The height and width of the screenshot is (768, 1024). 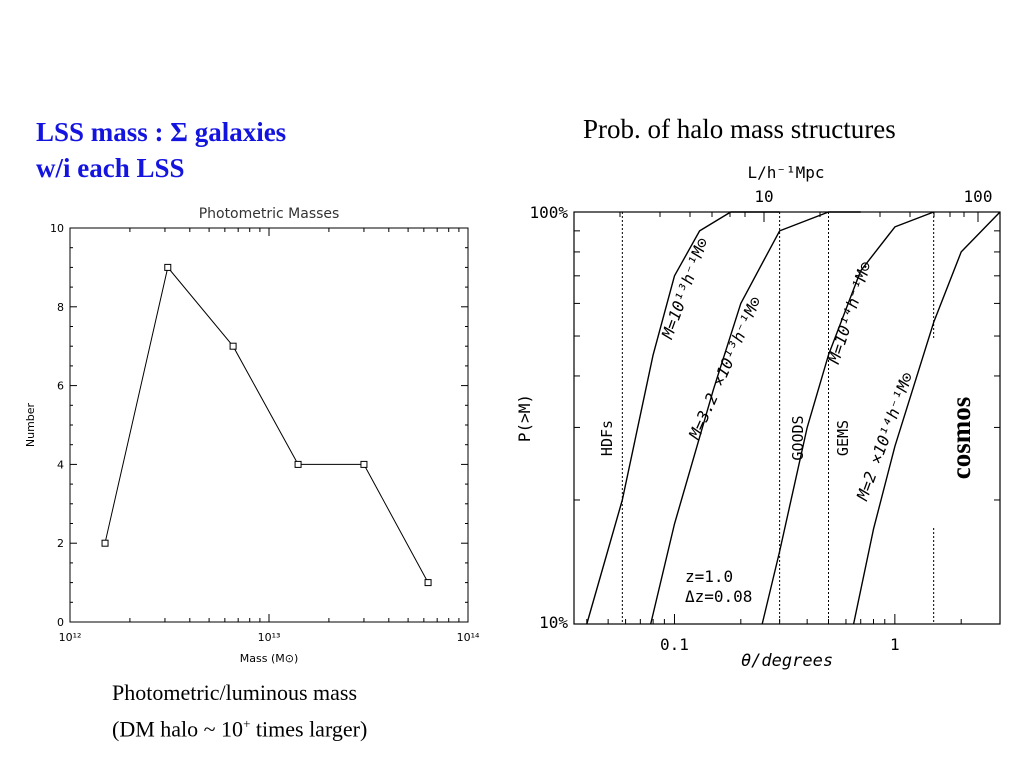 What do you see at coordinates (178, 729) in the screenshot?
I see `caption-line2-pre: (DM halo ~ 10` at bounding box center [178, 729].